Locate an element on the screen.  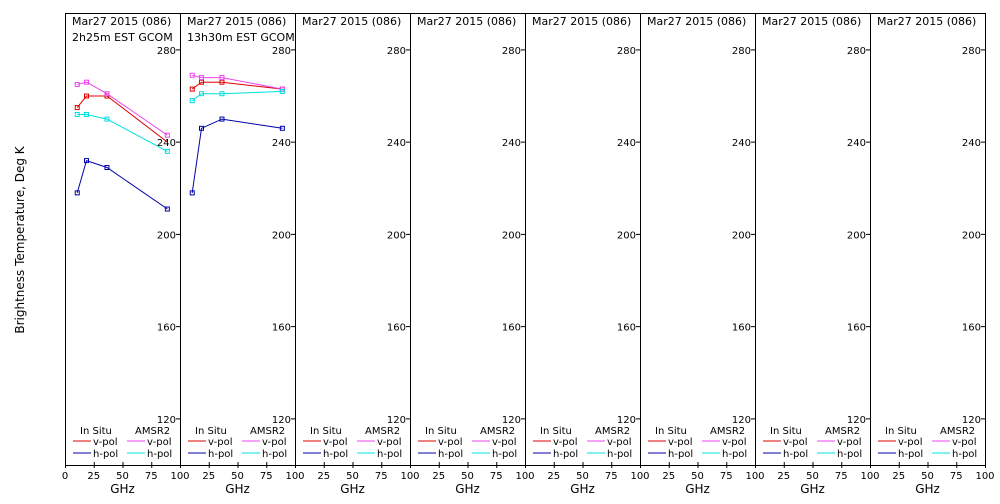
series-in-situ-v-pol is located at coordinates (92, 102).